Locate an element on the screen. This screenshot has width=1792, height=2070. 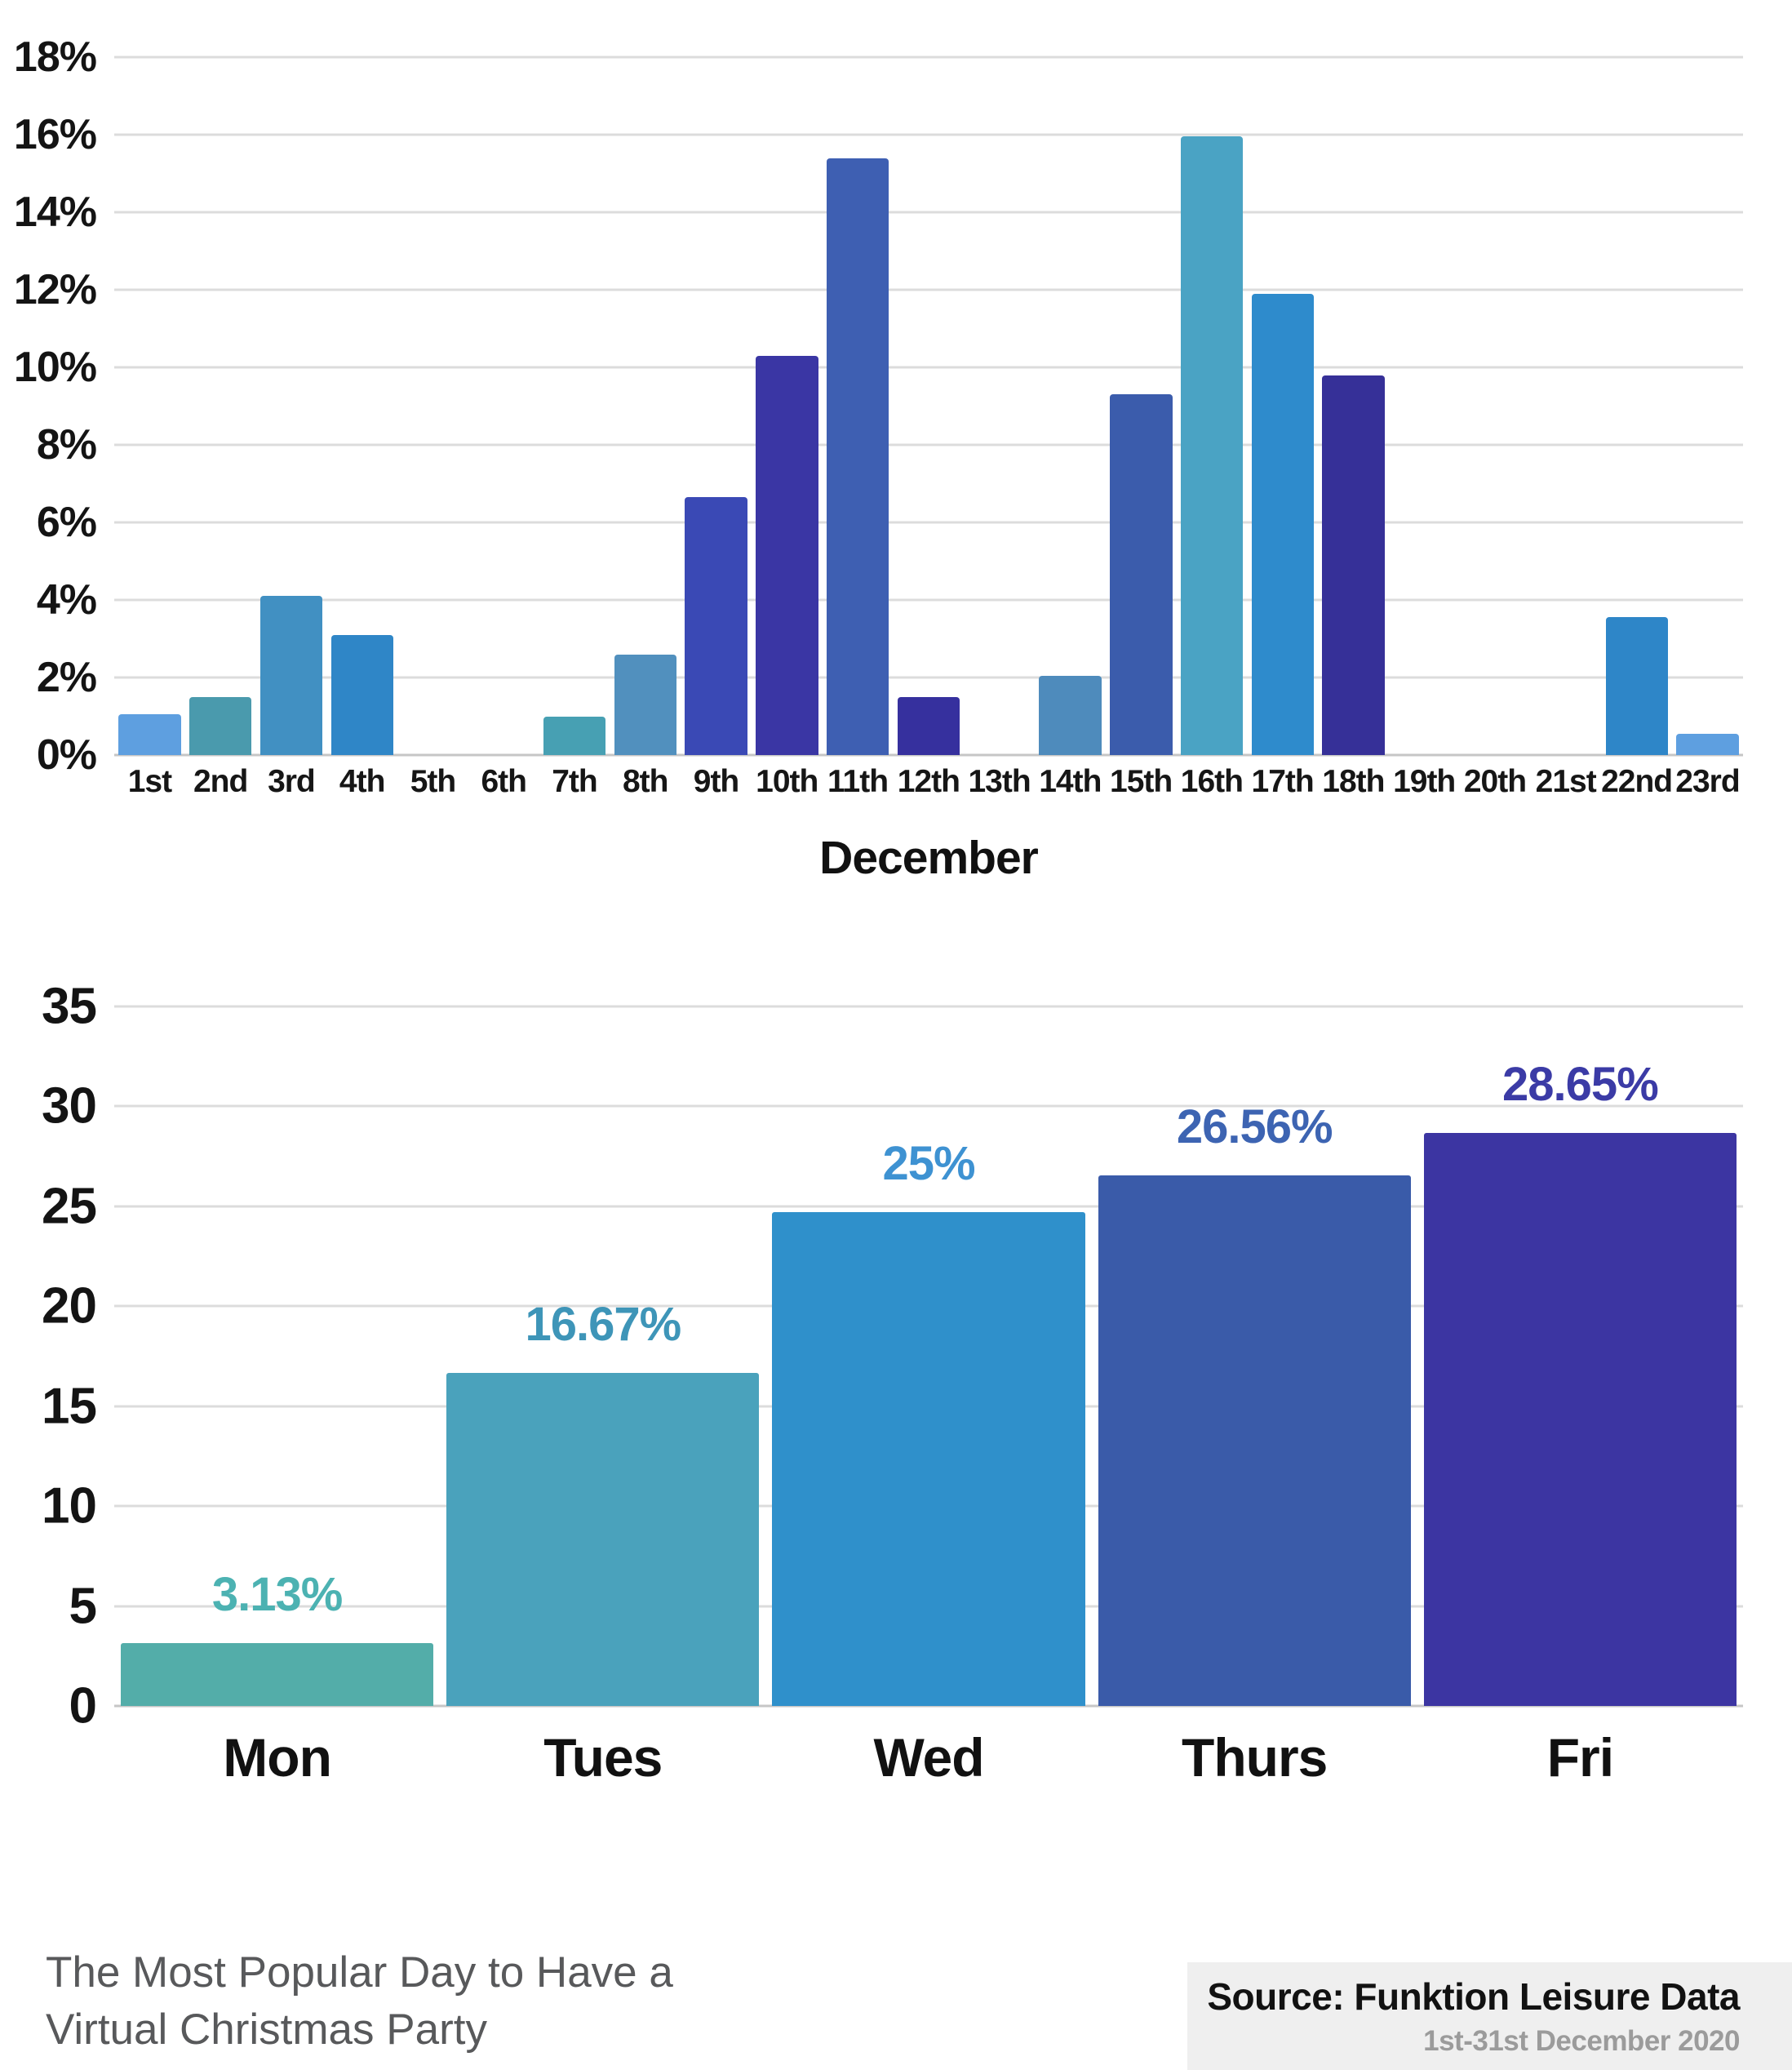
bar-slot-2nd is located at coordinates (221, 406).